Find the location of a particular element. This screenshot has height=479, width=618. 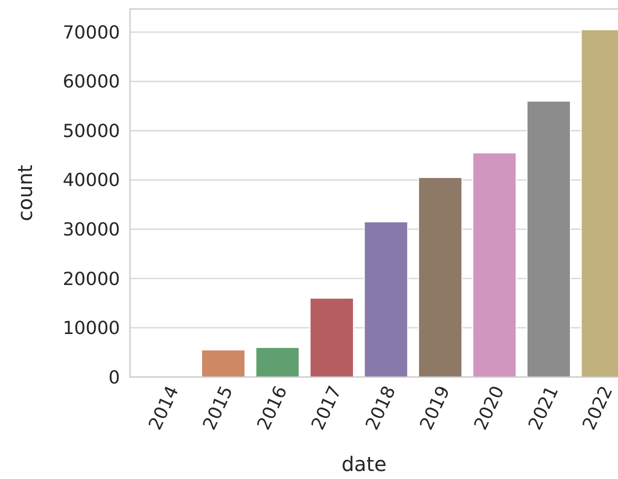

x-tick-label: 2018 is located at coordinates (381, 408).